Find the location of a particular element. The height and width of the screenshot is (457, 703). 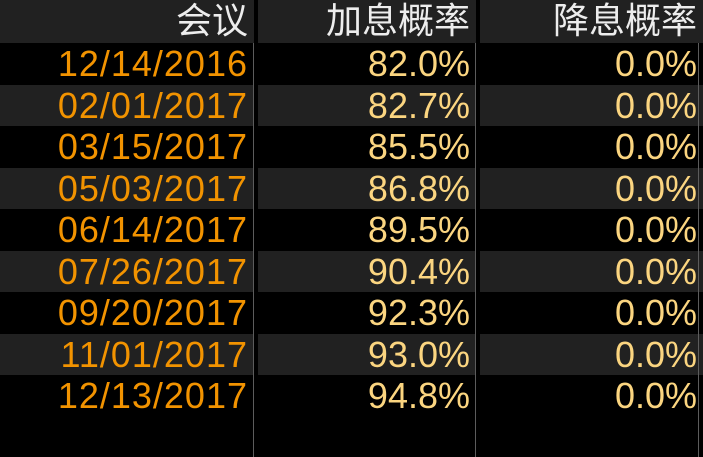

meeting-date-cell: 12/13/2017 is located at coordinates (127, 396).